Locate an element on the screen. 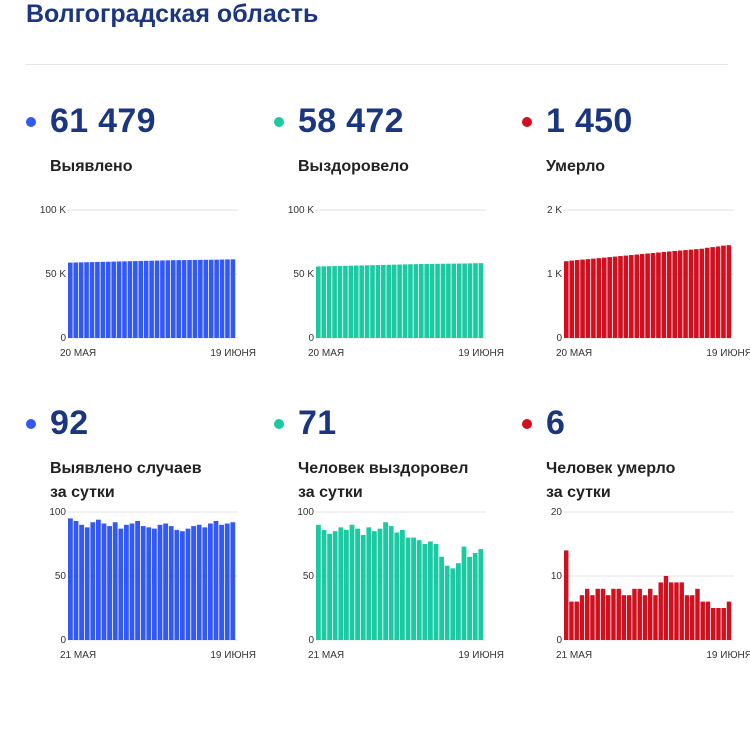  y-tick-label: 0 is located at coordinates (311, 338).